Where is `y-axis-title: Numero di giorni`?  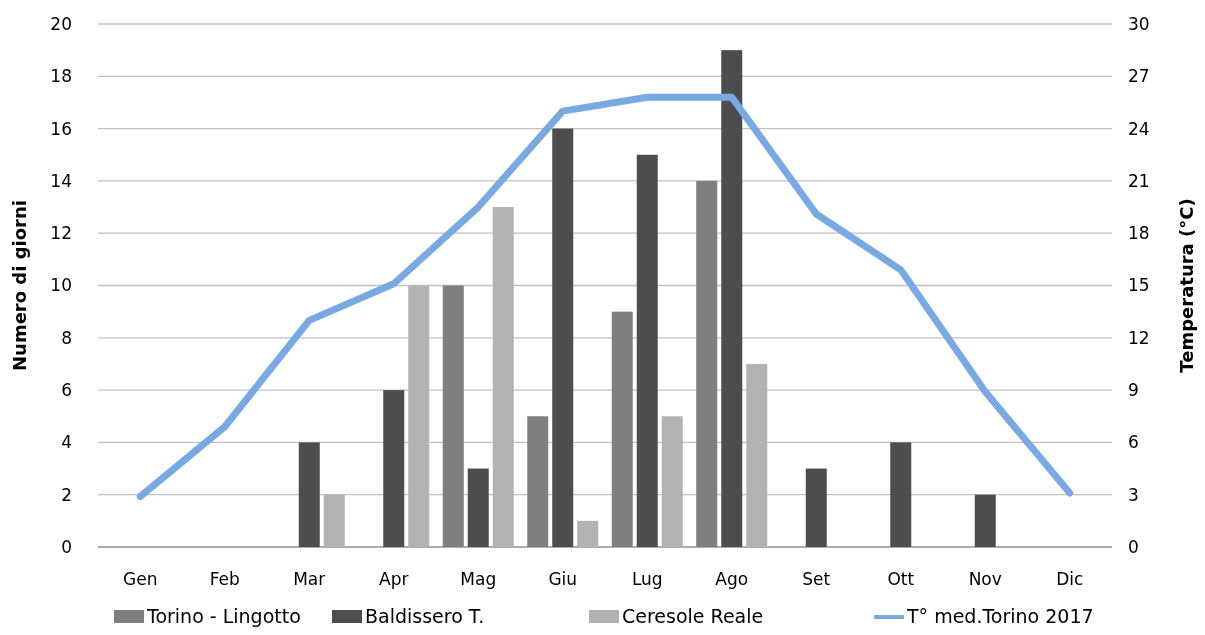 y-axis-title: Numero di giorni is located at coordinates (19, 285).